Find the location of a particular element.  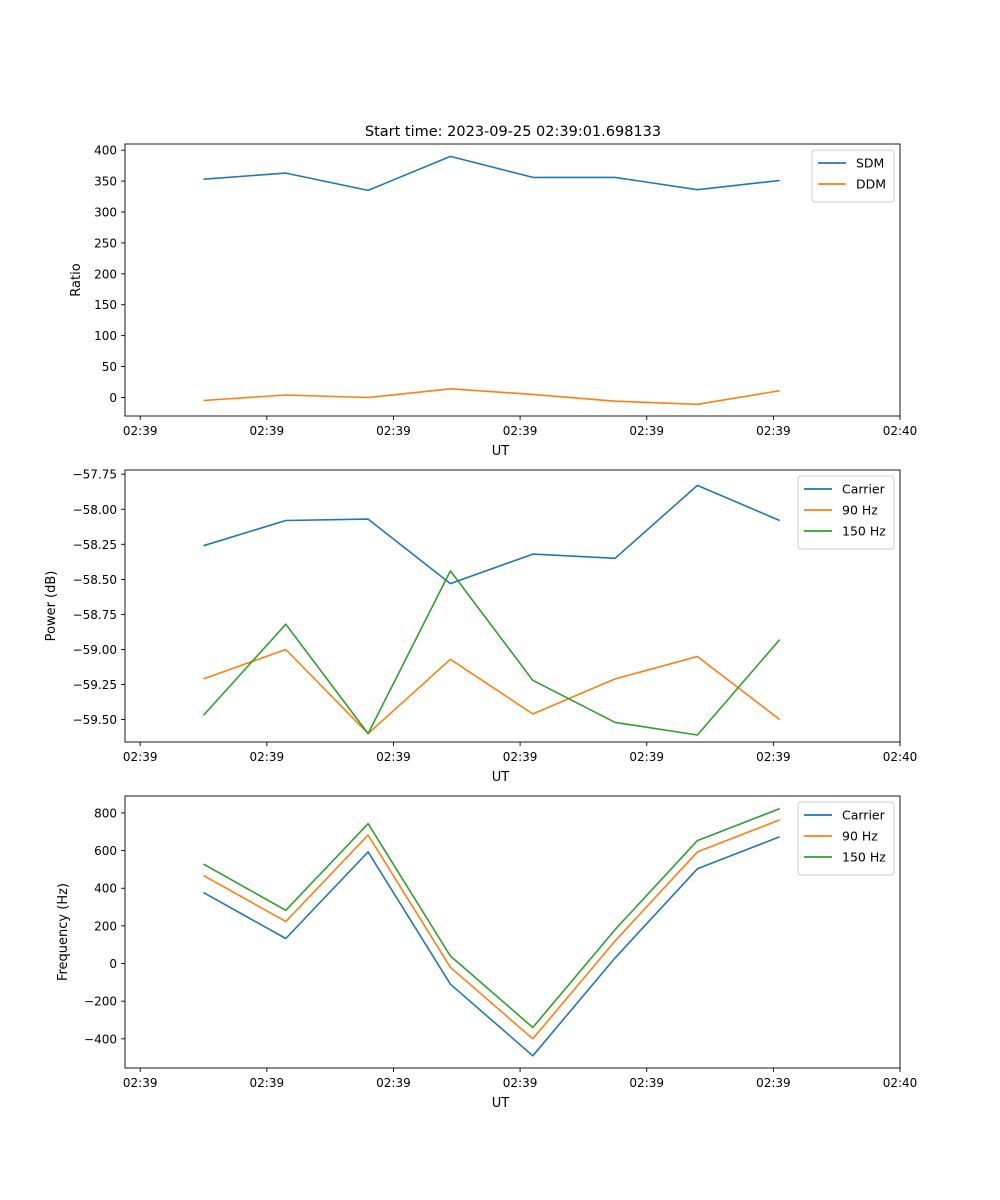

chart-1-y-tick-label: −57.75 is located at coordinates (95, 475).